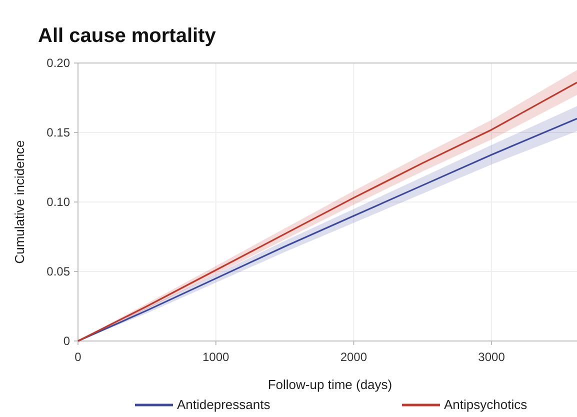 Image resolution: width=577 pixels, height=417 pixels. Describe the element at coordinates (66, 341) in the screenshot. I see `y-tick-label: 0` at that location.